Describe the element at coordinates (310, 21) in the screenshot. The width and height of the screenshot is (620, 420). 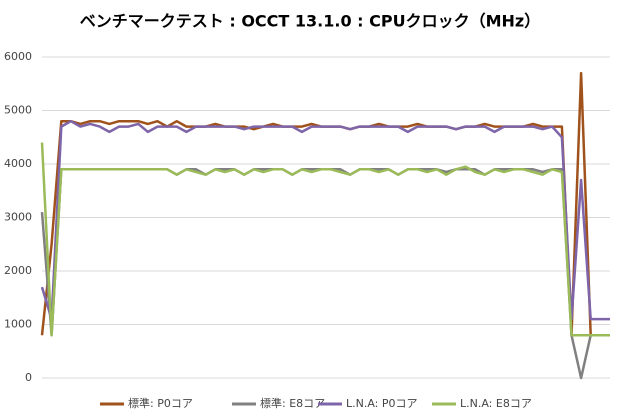
I see `chart-title: ベンチマークテスト : OCCT 13.1.0 : CPUクロック（MHz）` at that location.